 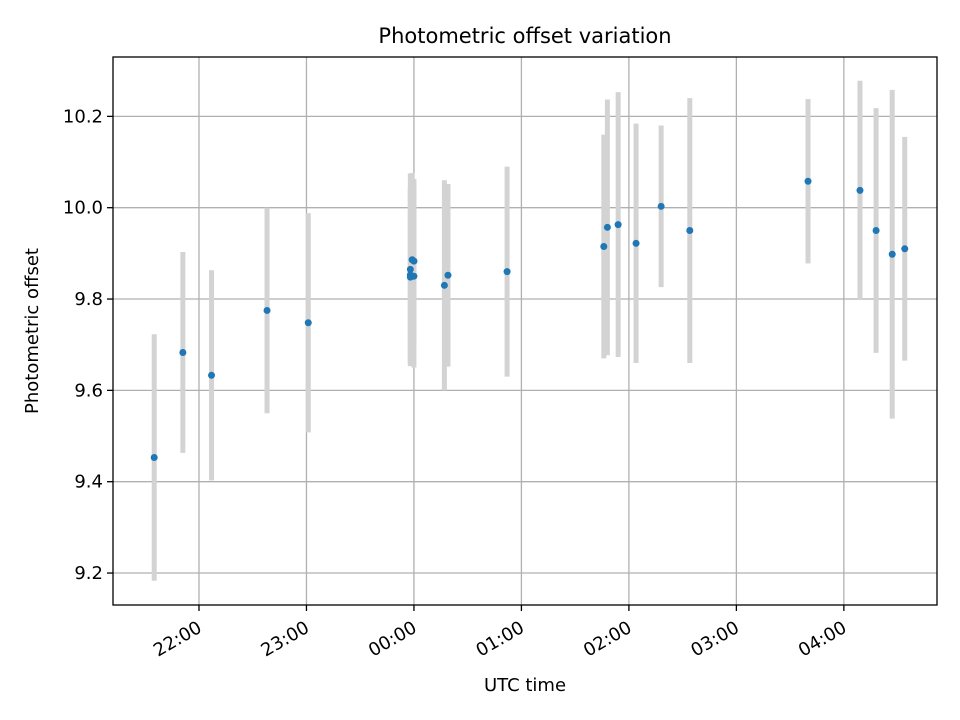 What do you see at coordinates (88, 482) in the screenshot?
I see `y-tick-label: 9.4` at bounding box center [88, 482].